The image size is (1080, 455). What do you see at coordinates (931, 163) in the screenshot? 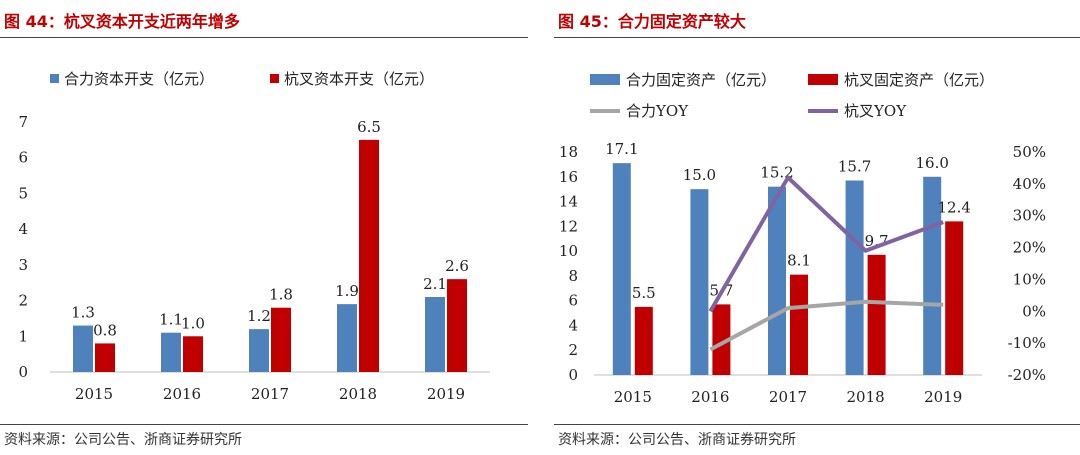
I see `data-label: 16.0` at bounding box center [931, 163].